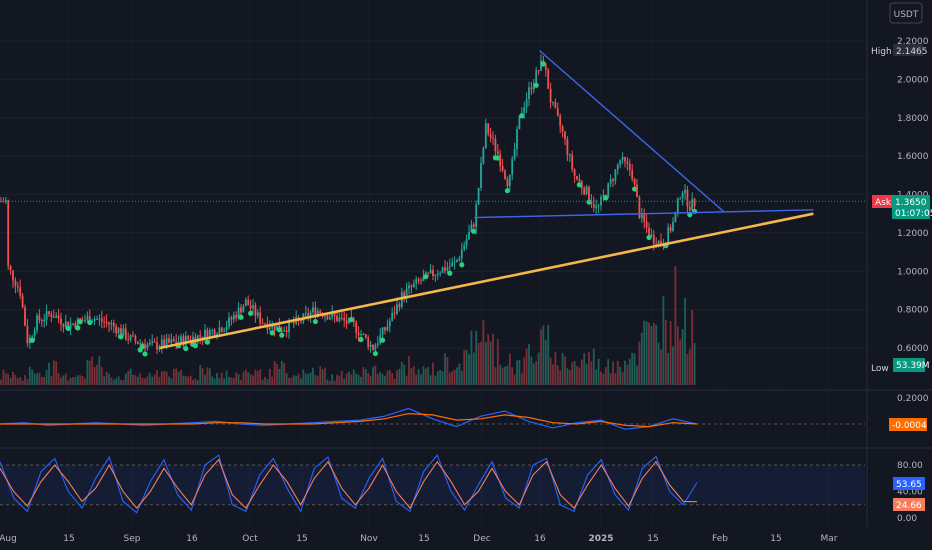 The height and width of the screenshot is (550, 932). What do you see at coordinates (898, 50) in the screenshot?
I see `high-price-label: High 2.1465` at bounding box center [898, 50].